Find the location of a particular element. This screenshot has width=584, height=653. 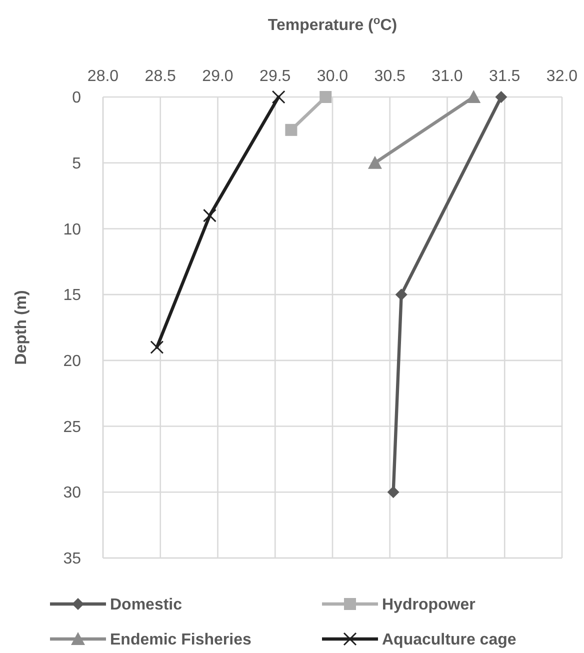

x-tick-label: 30.5 is located at coordinates (390, 76).